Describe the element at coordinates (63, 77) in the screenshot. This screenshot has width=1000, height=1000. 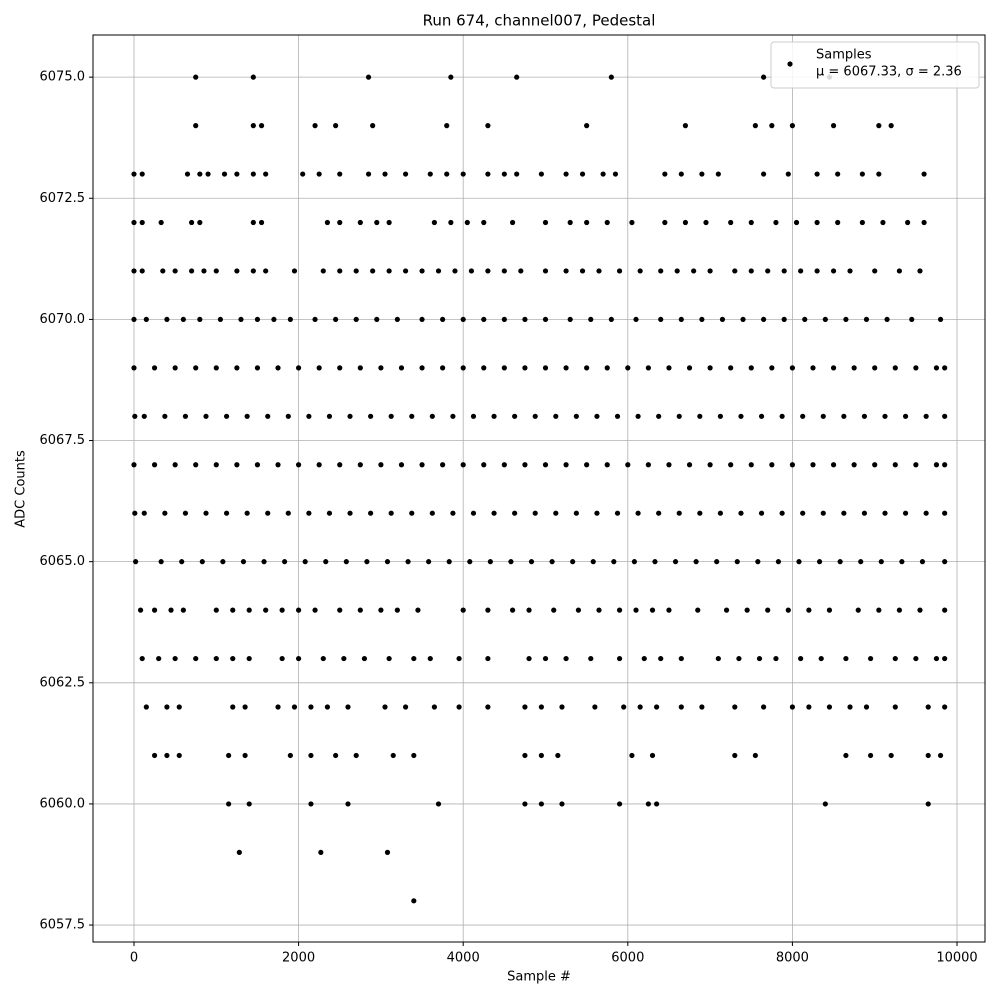
I see `y-tick-label: 6075.0` at that location.